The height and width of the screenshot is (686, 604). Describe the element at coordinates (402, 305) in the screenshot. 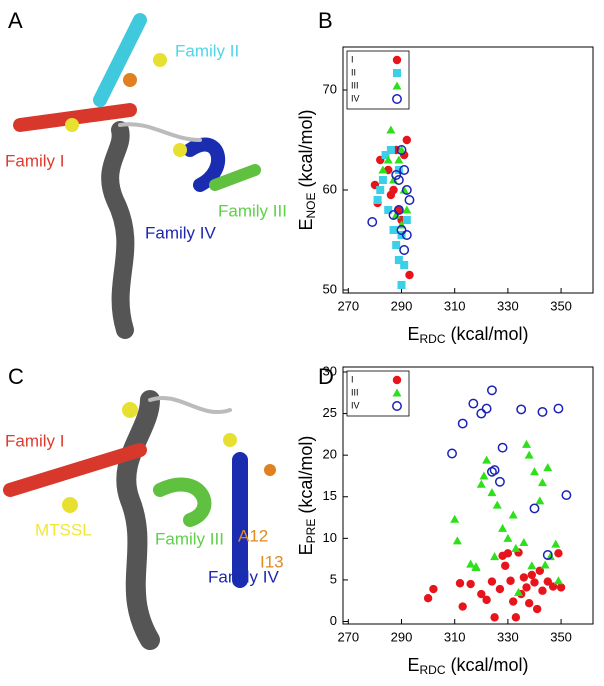

I see `x-tick-label: 290` at that location.